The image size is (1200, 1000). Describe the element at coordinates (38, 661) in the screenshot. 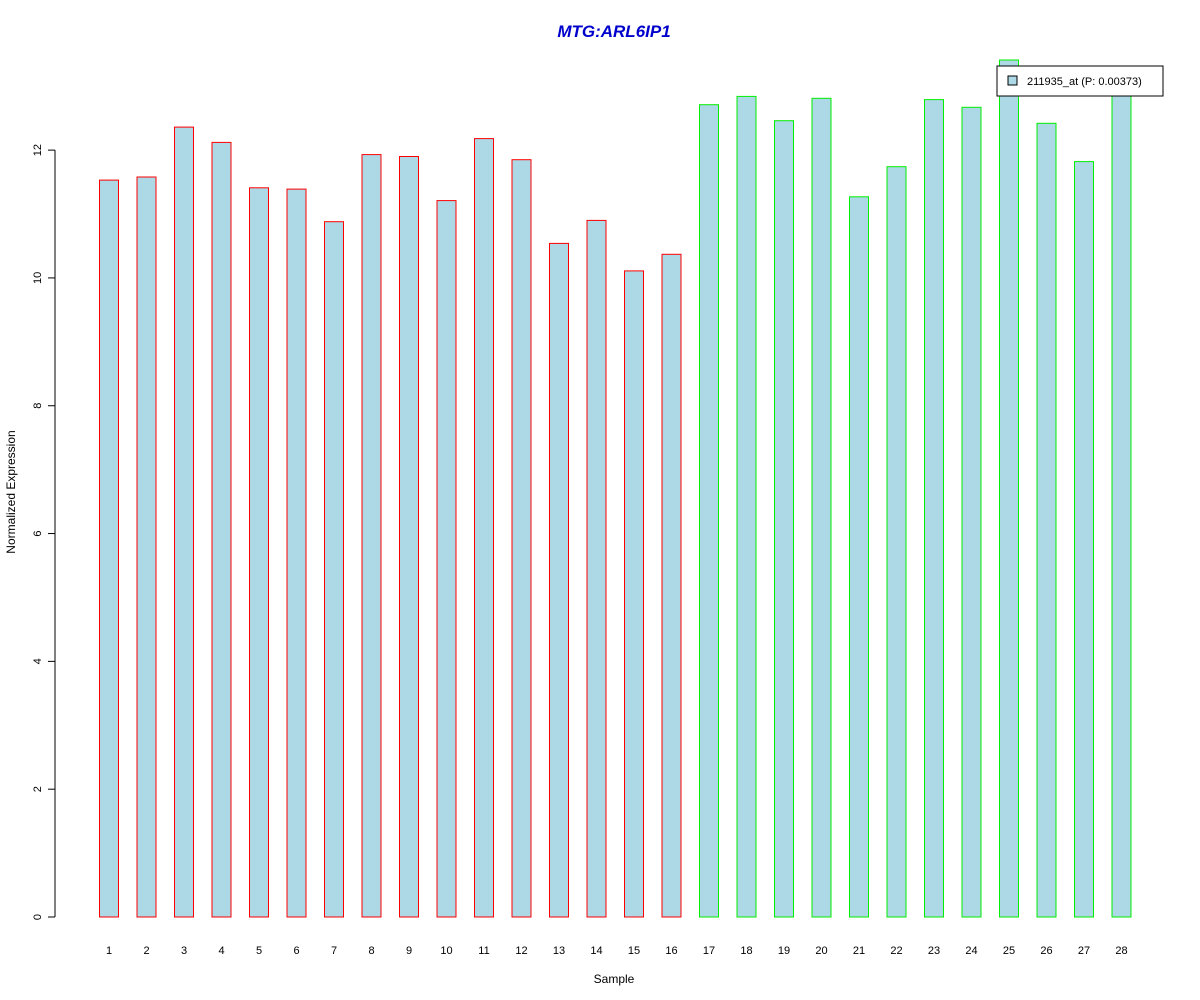

I see `y-tick-label: 4` at that location.